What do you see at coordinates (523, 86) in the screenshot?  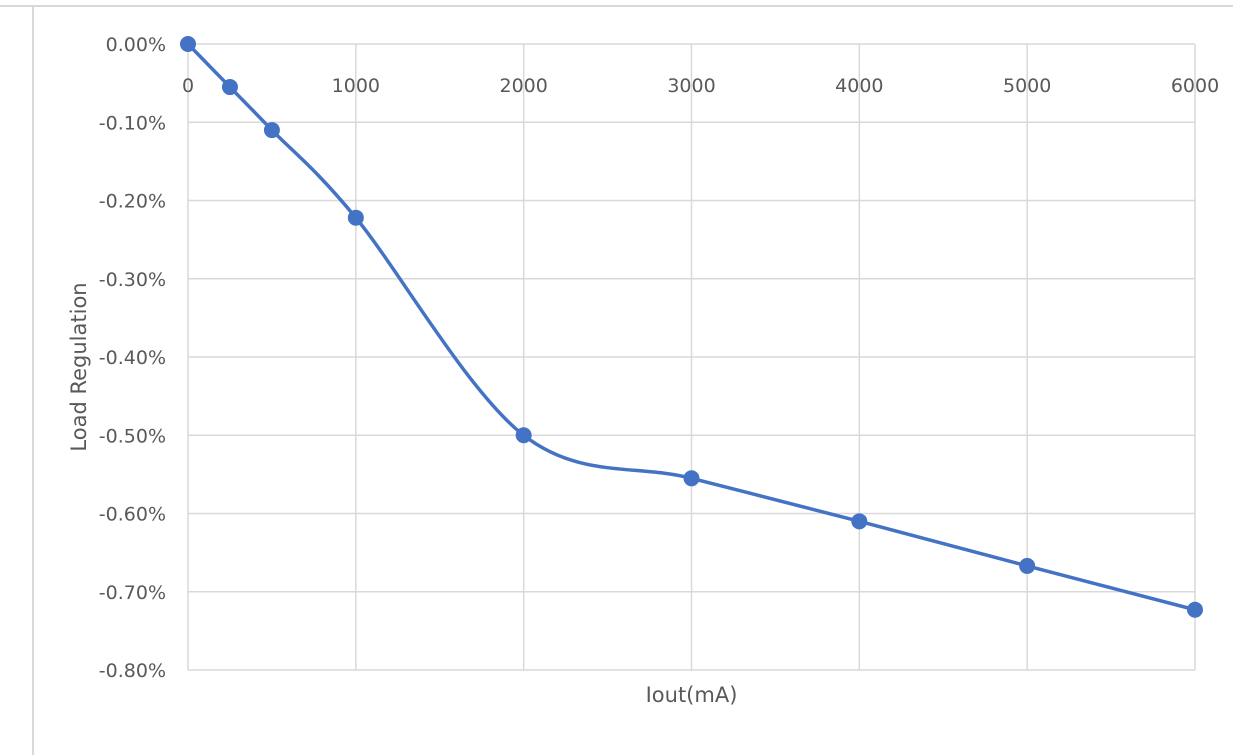 I see `x-tick-label: 2000` at bounding box center [523, 86].